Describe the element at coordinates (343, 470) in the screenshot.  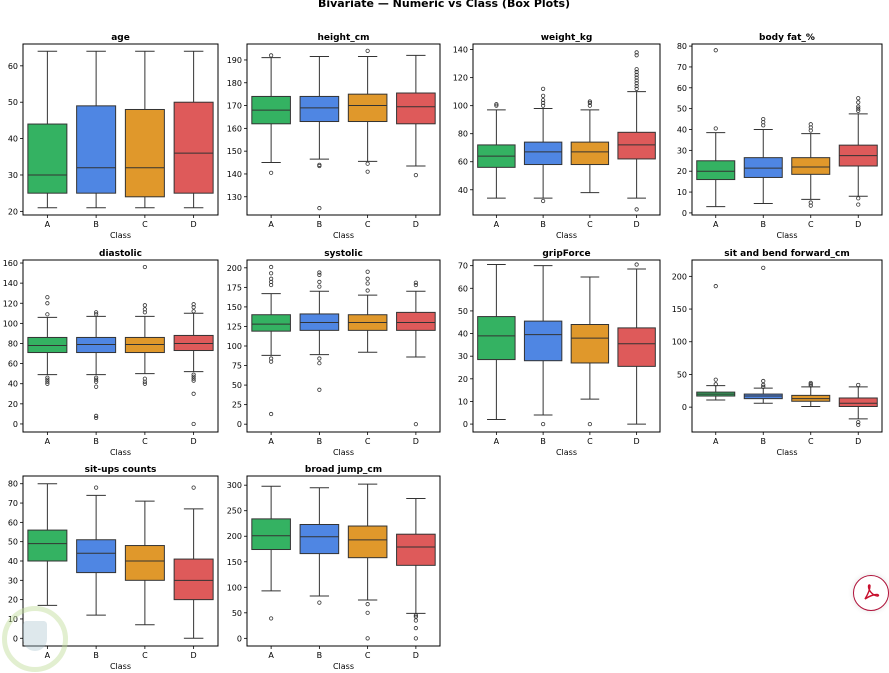
I see `panel-title: broad jump_cm` at that location.